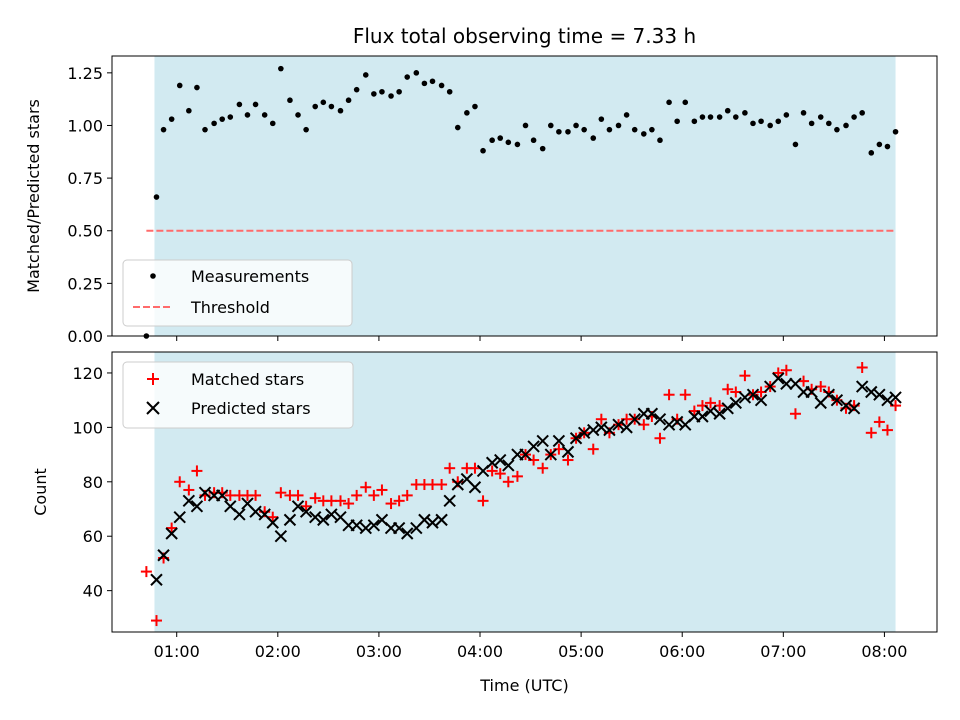 This screenshot has height=720, width=960. I want to click on bottom-legend: Matched stars Predicted stars, so click(238, 395).